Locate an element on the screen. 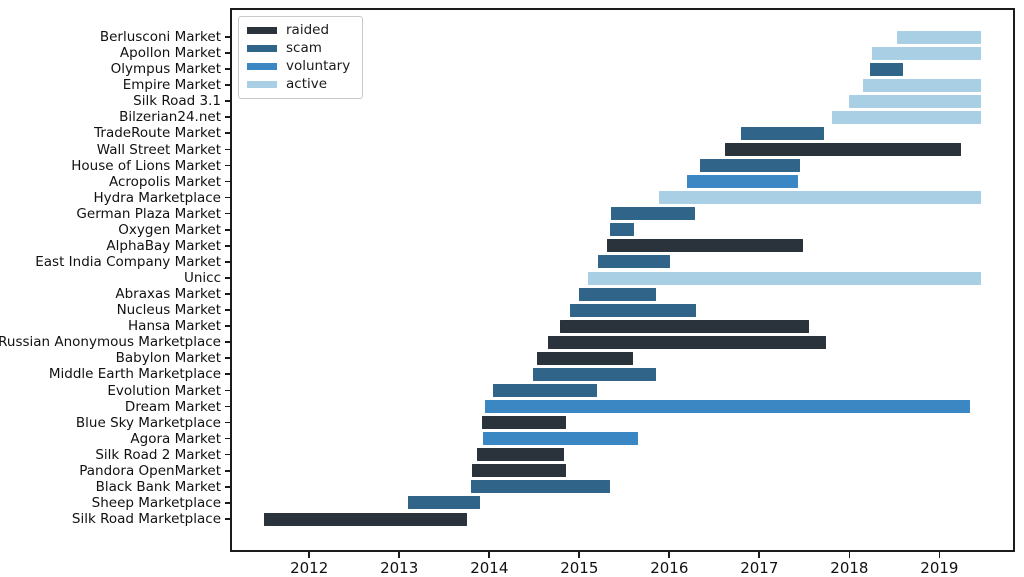 This screenshot has width=1024, height=577. x-axis-label: 2016 is located at coordinates (669, 568).